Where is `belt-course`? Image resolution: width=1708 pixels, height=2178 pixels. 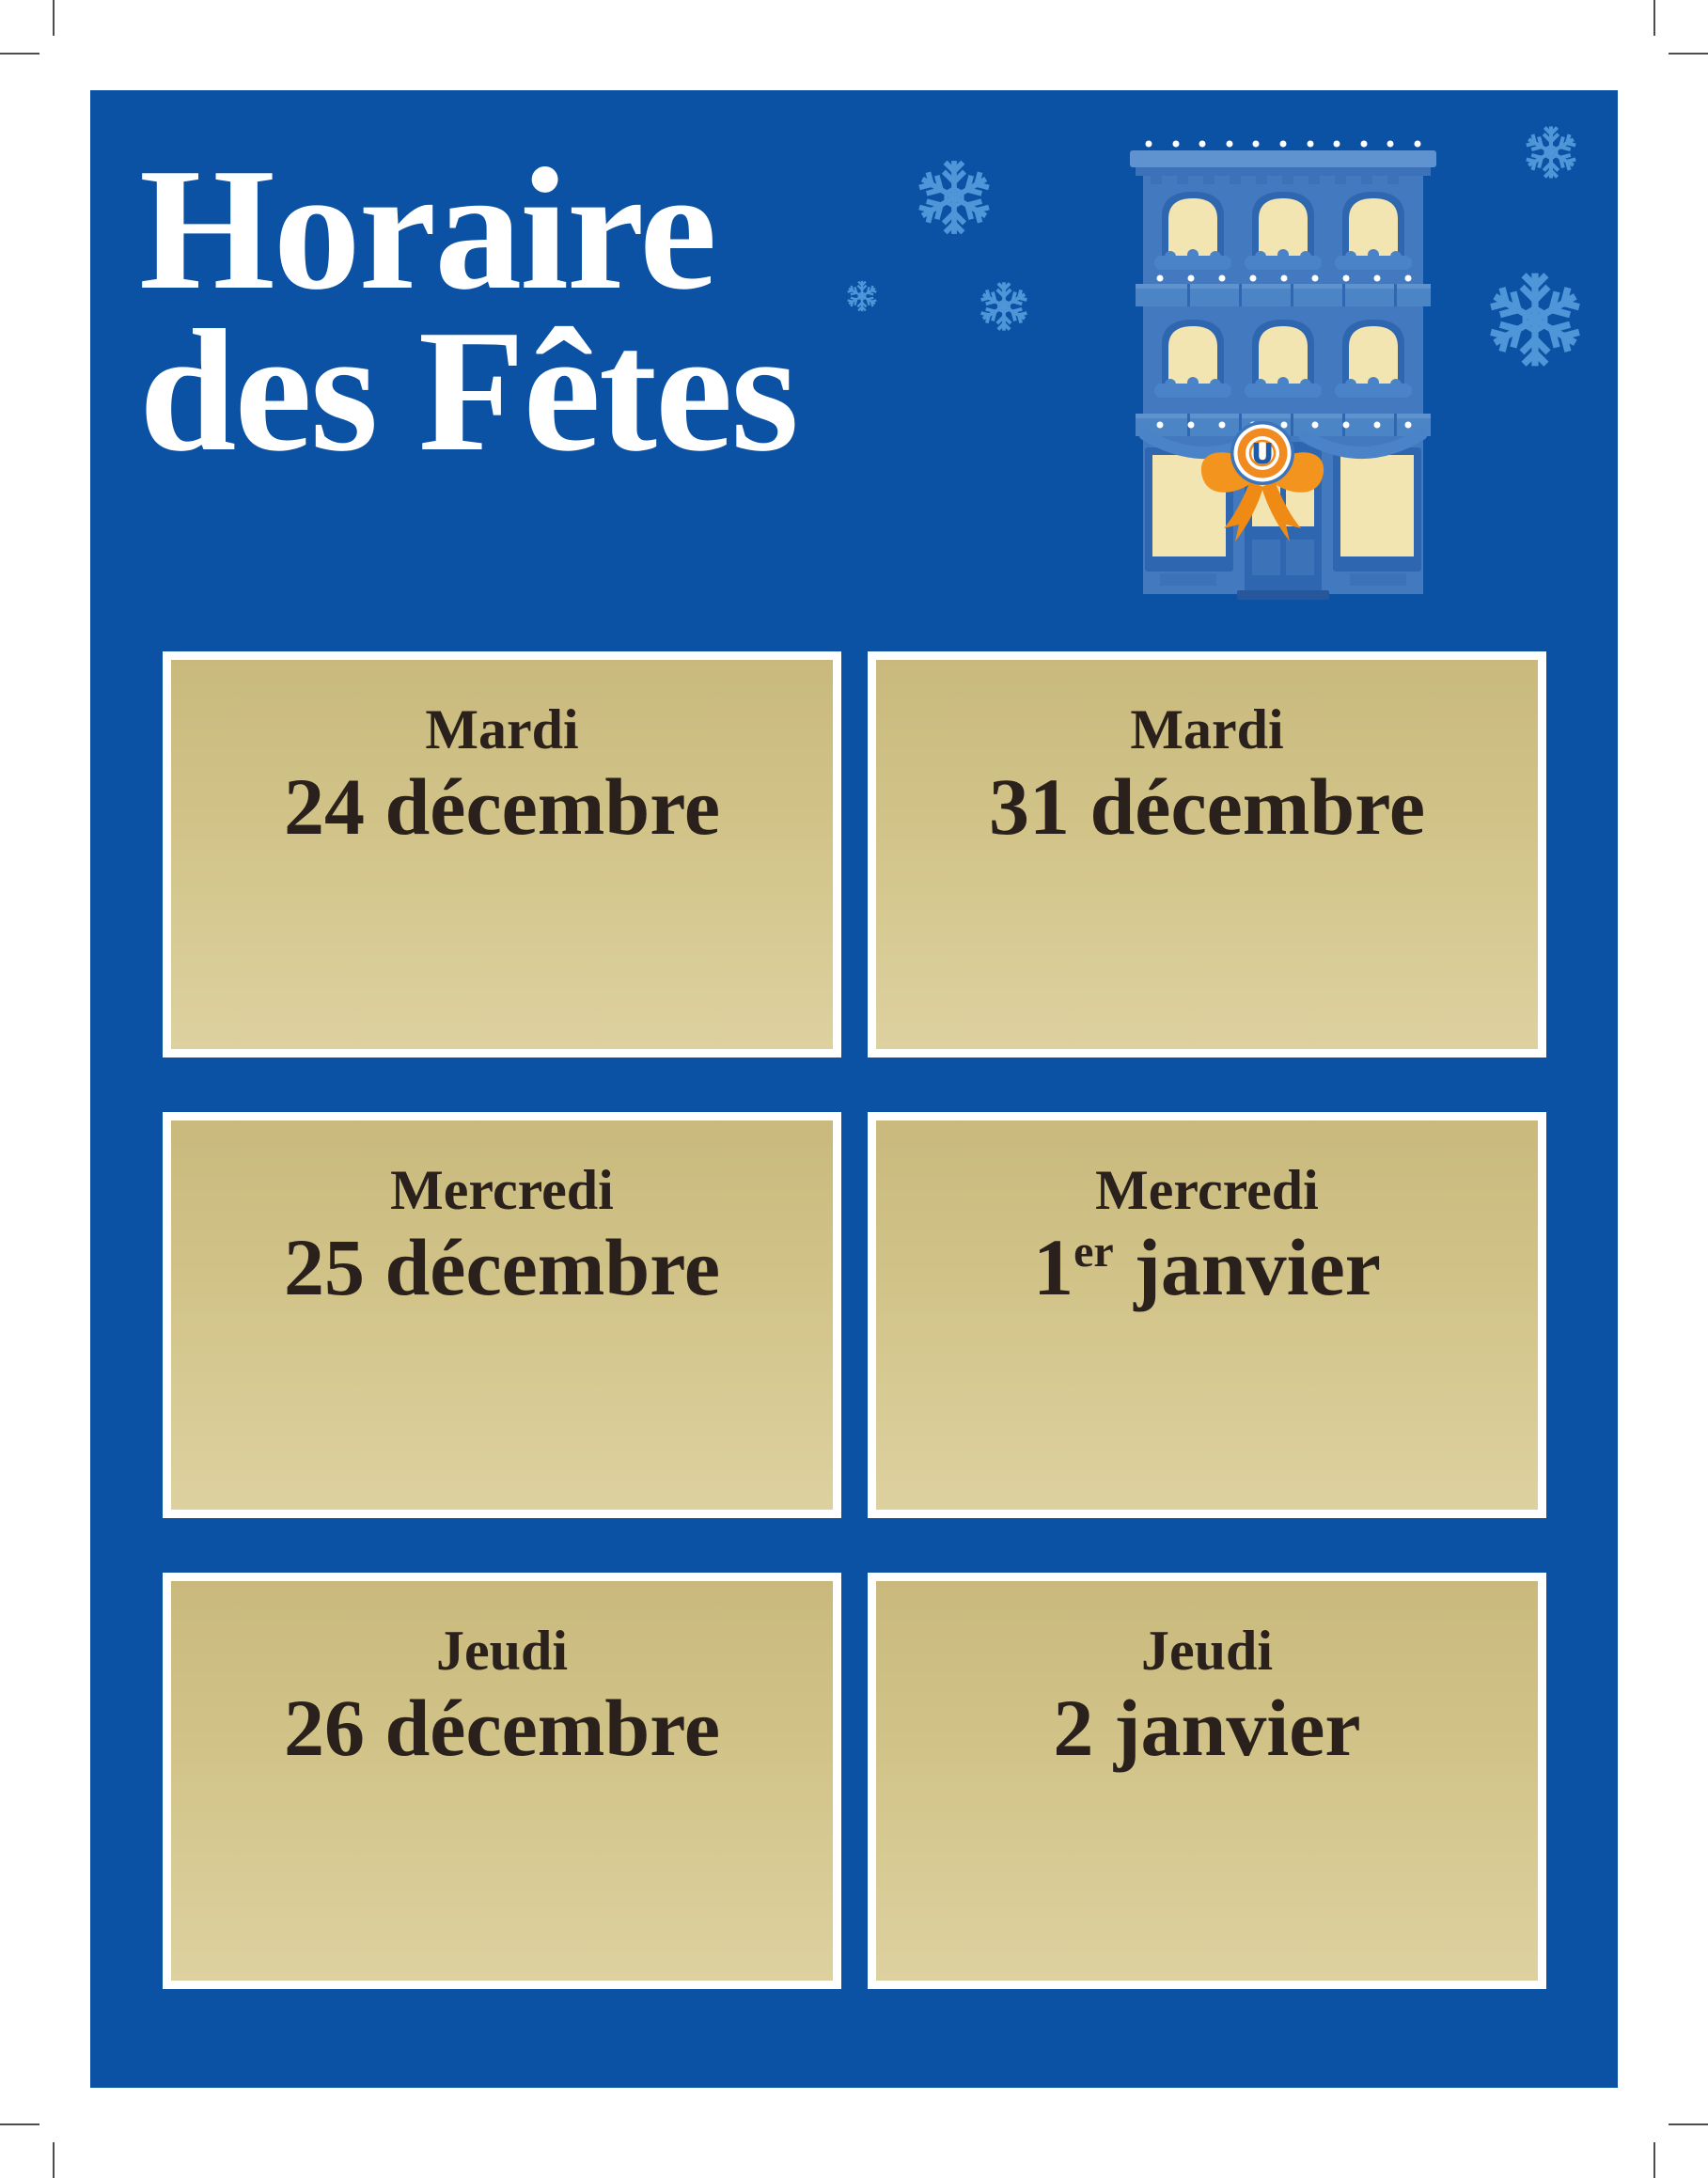
belt-course is located at coordinates (1283, 290).